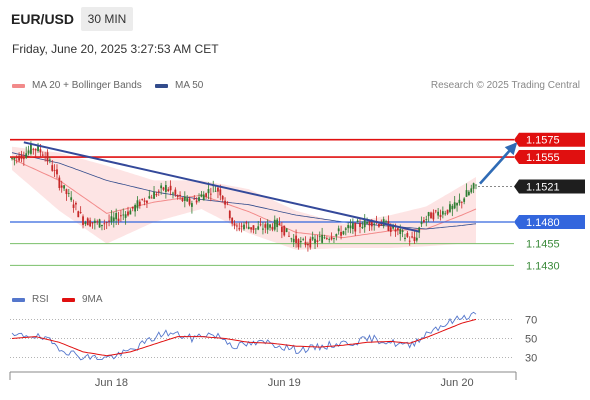 This screenshot has width=590, height=400. What do you see at coordinates (179, 85) in the screenshot?
I see `legend-ma50: MA 50` at bounding box center [179, 85].